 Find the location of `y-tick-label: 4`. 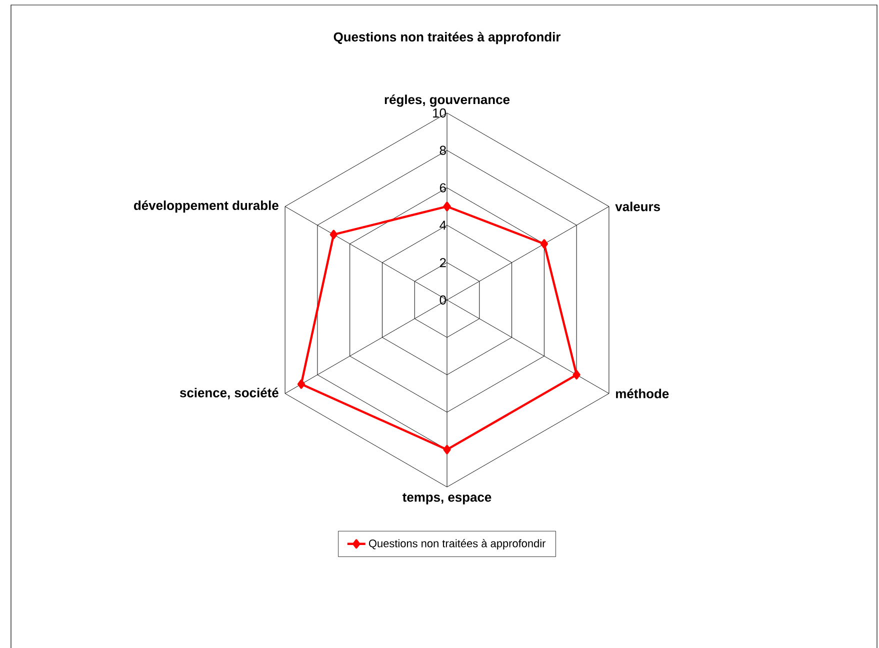

y-tick-label: 4 is located at coordinates (443, 225).